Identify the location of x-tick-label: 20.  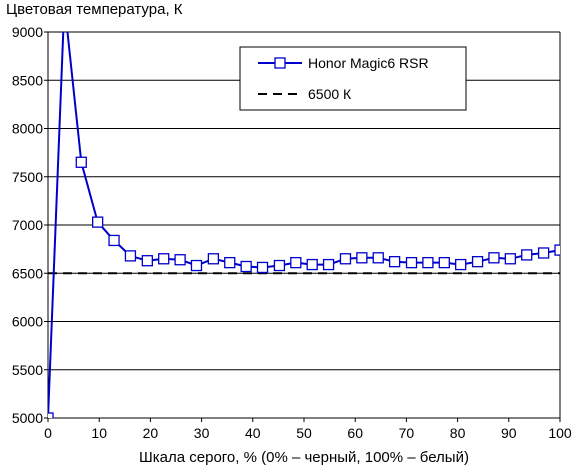
(151, 433).